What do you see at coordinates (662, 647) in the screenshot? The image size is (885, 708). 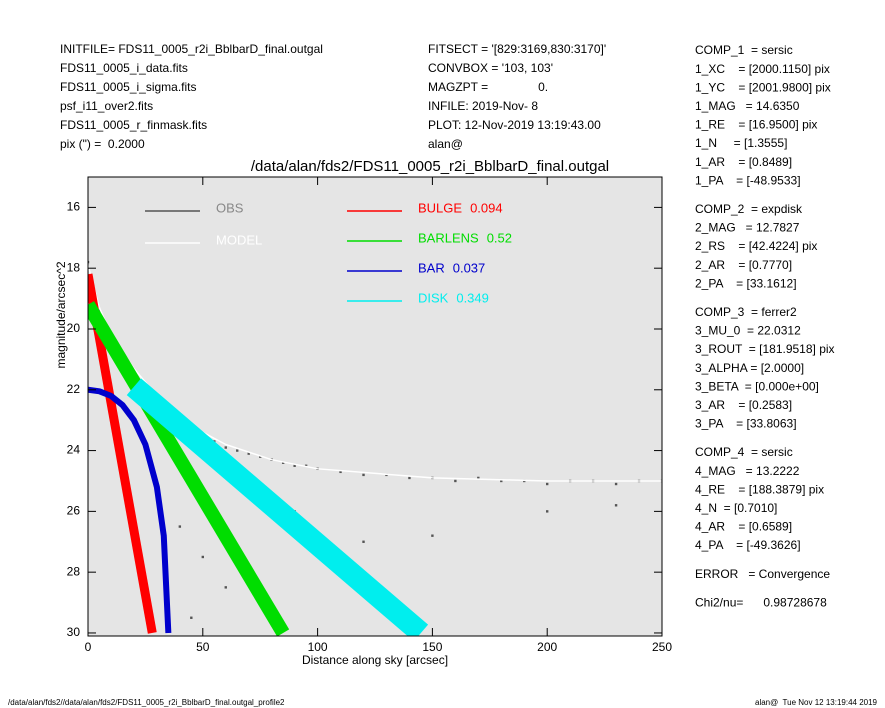 I see `x-tick-label: 250` at bounding box center [662, 647].